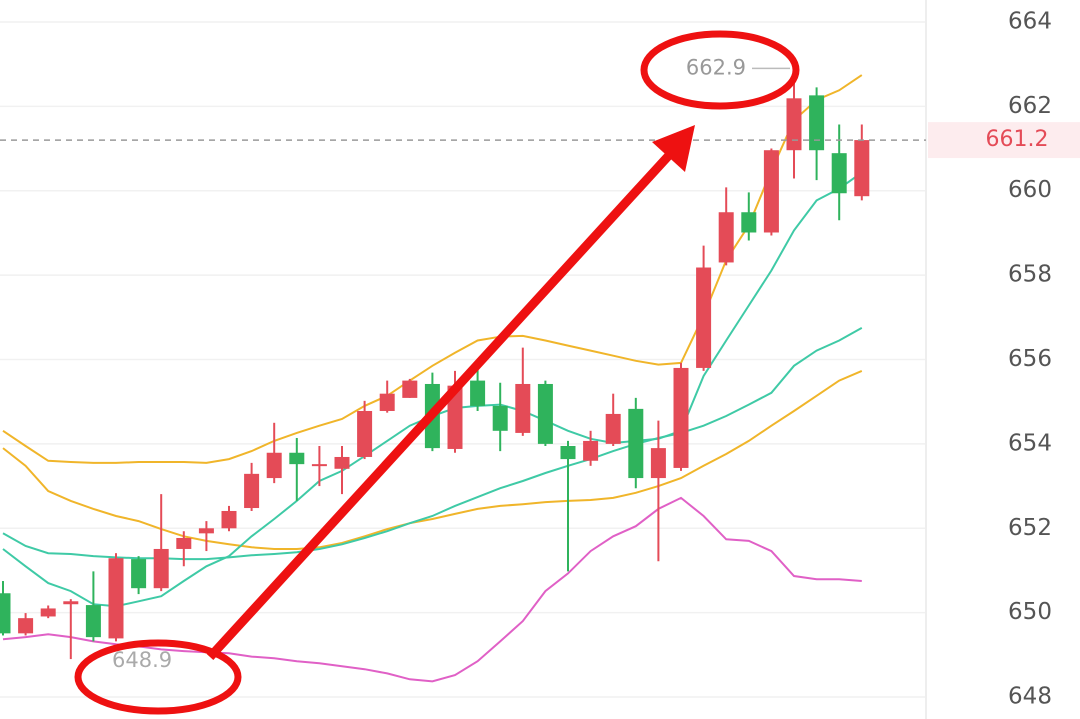  What do you see at coordinates (1030, 275) in the screenshot?
I see `y-tick-label: 658` at bounding box center [1030, 275].